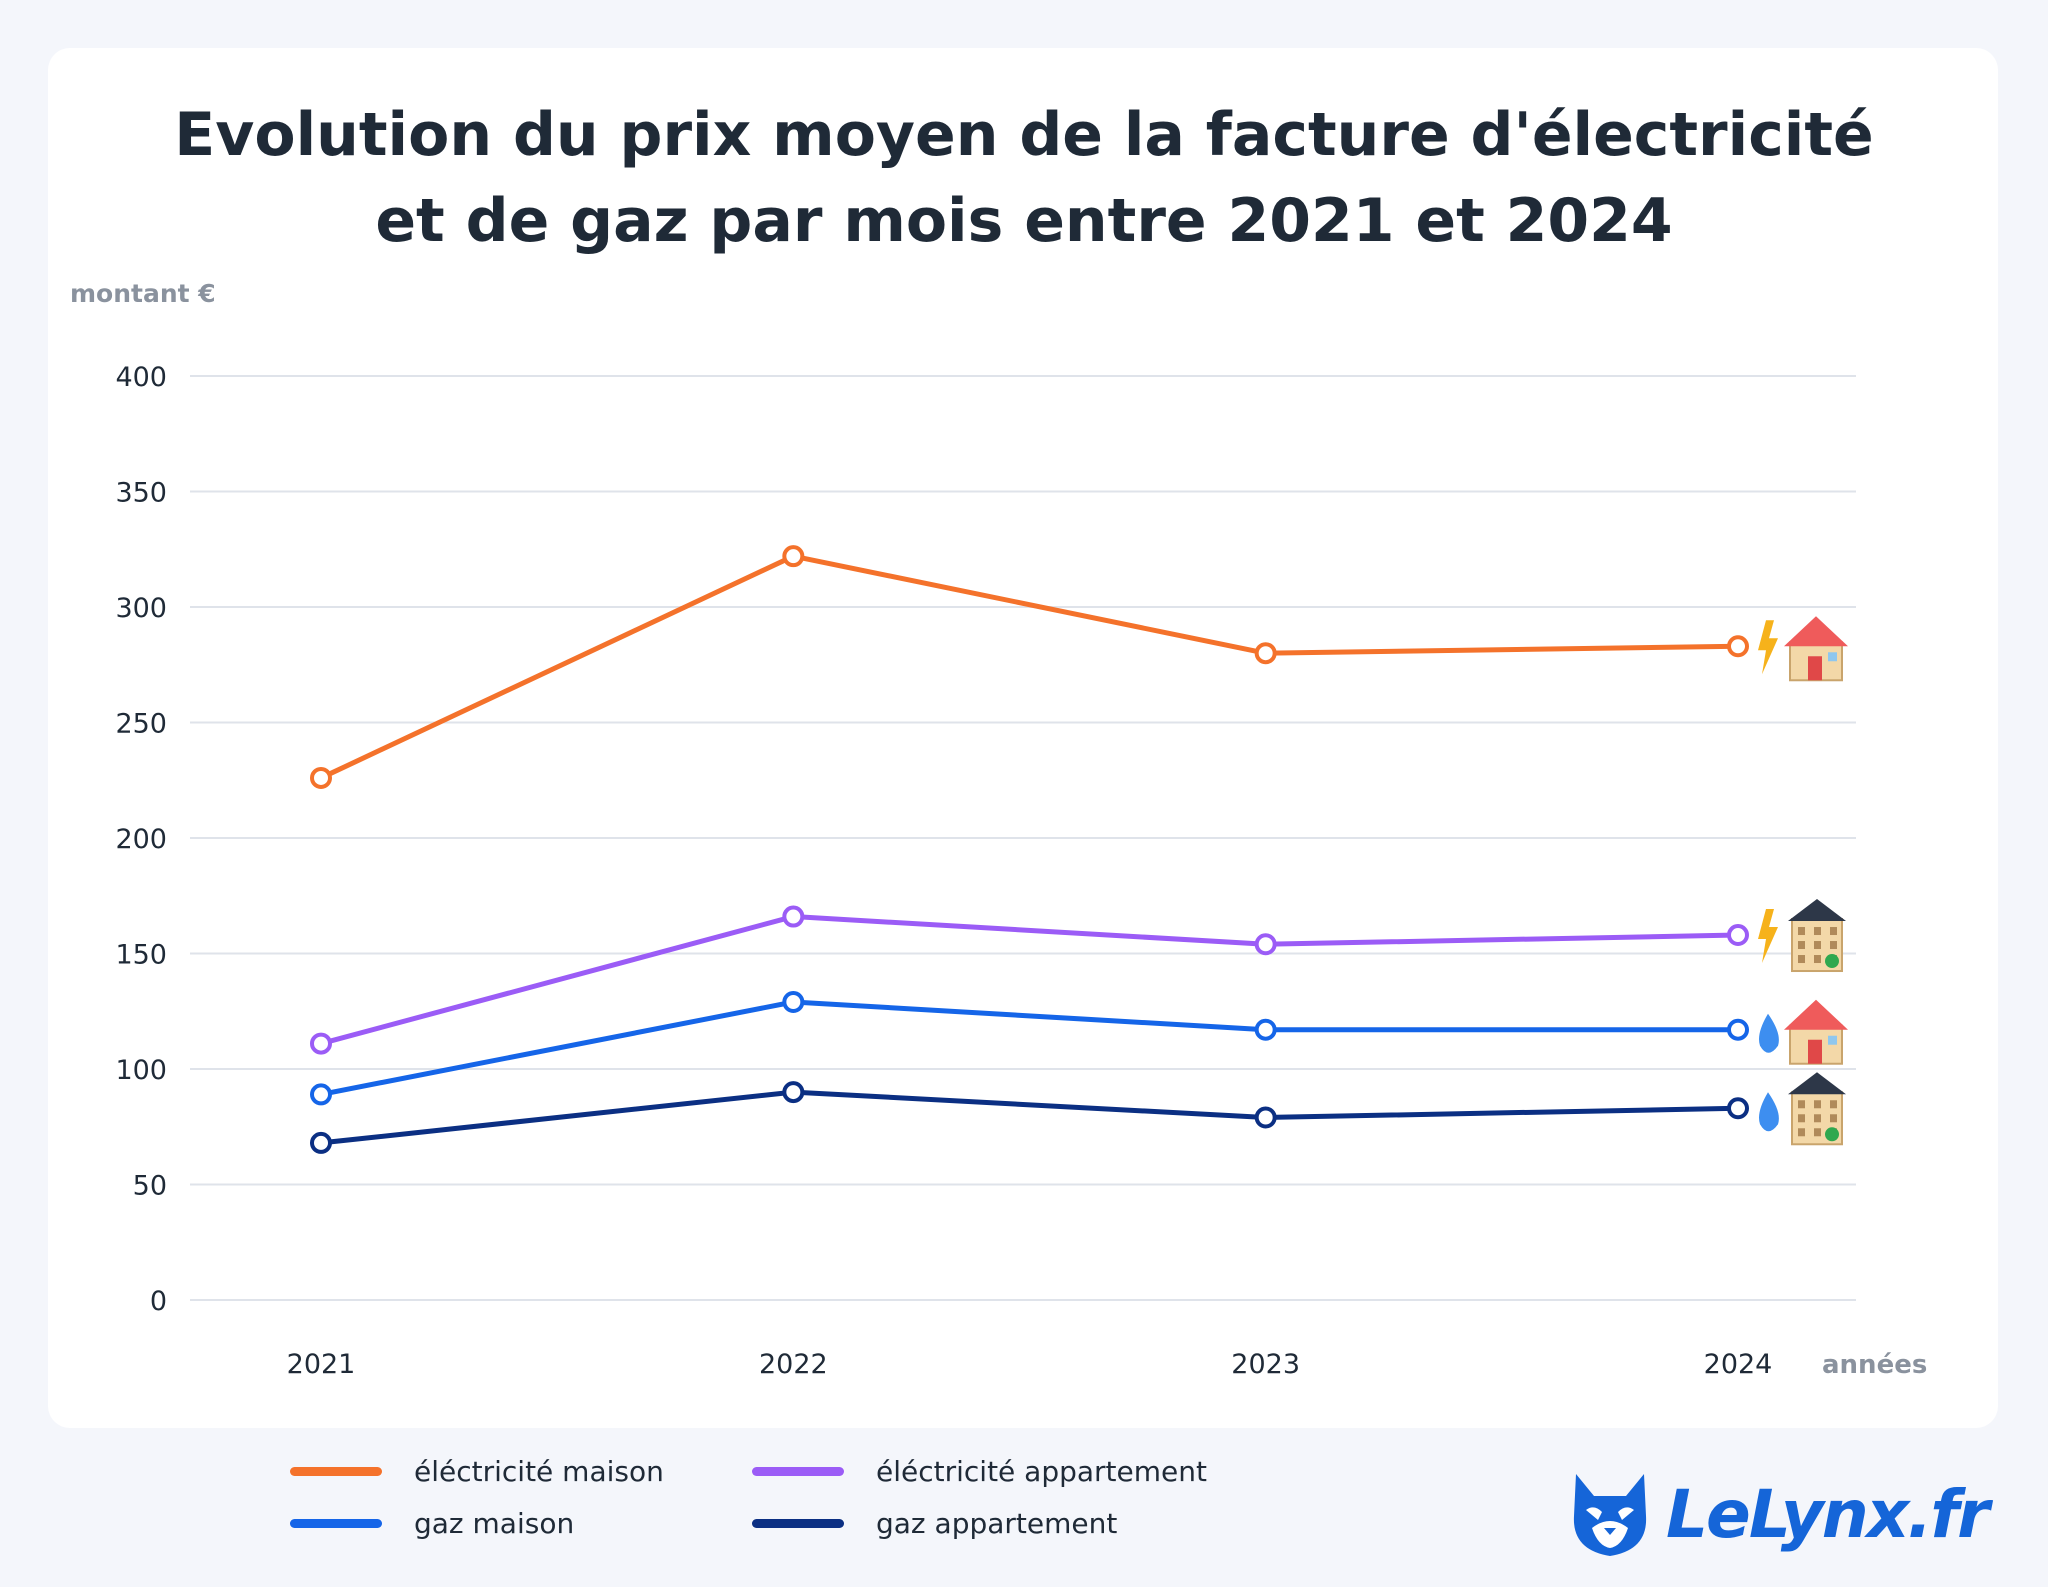 Image resolution: width=2048 pixels, height=1587 pixels. I want to click on data-point-gaz_appartement-2021, so click(321, 1142).